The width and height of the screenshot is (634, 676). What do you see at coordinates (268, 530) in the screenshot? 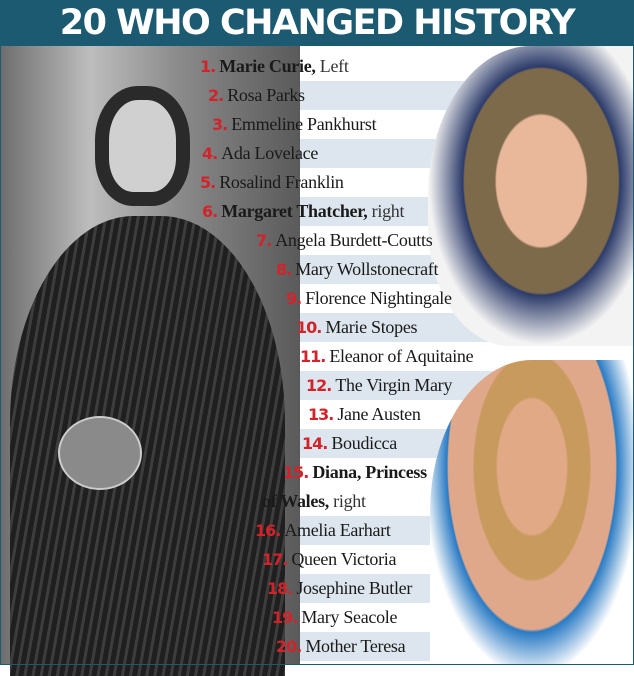
I see `rank-number: 16.` at bounding box center [268, 530].